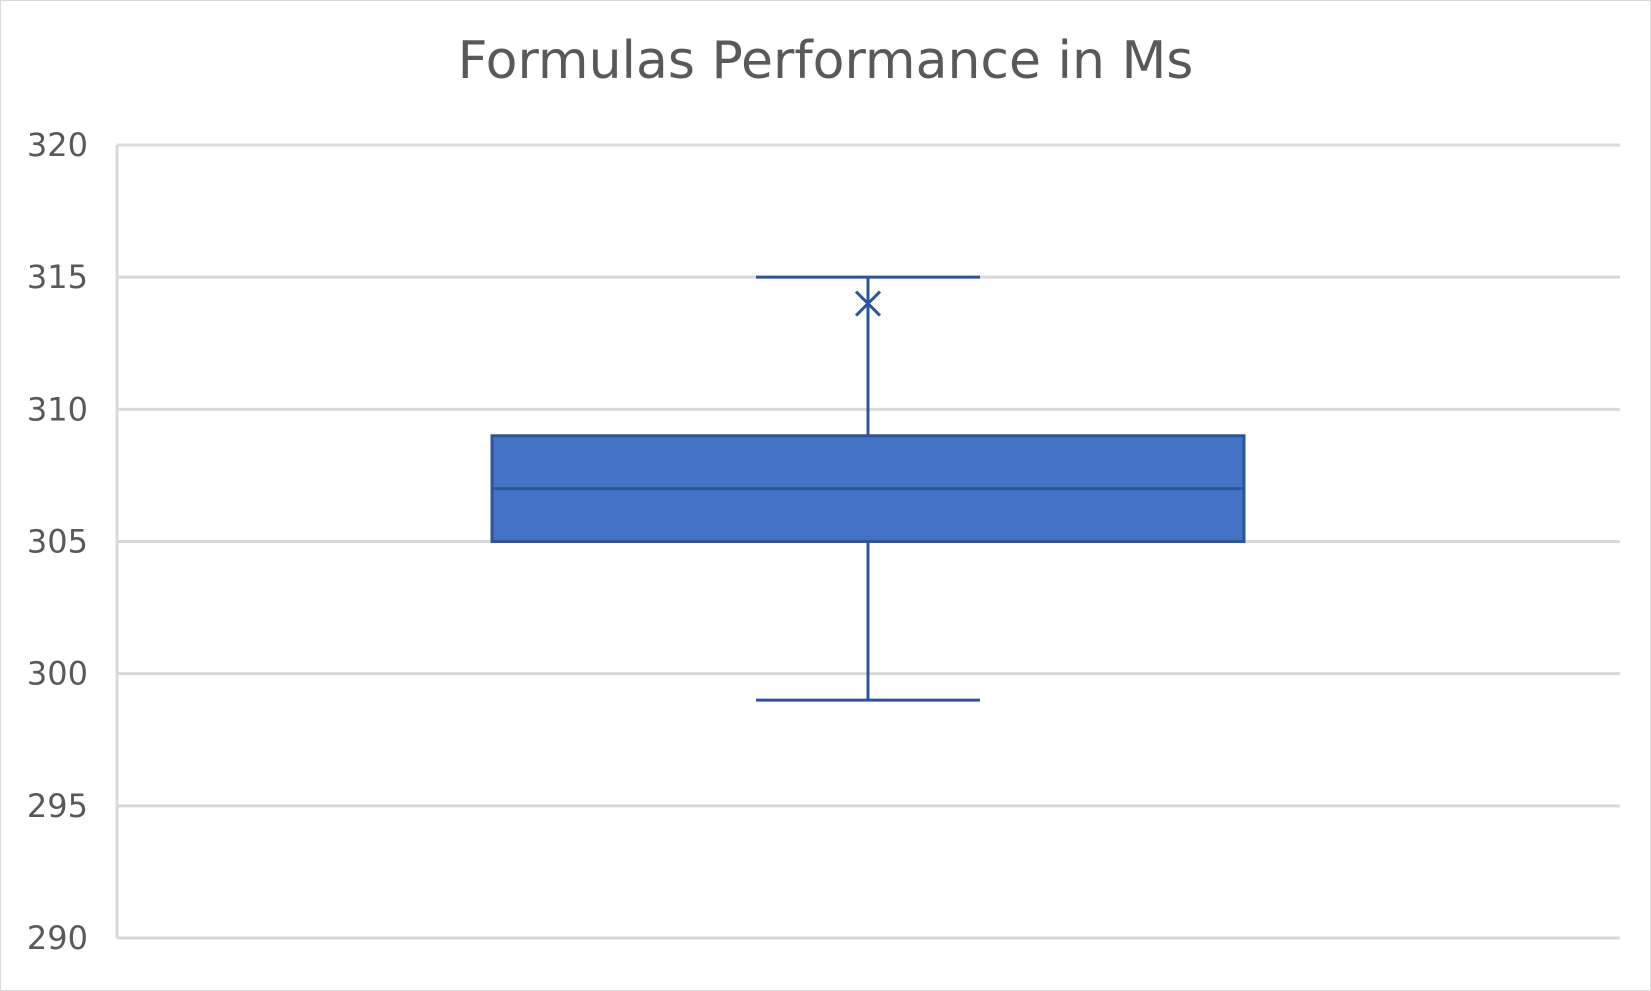 This screenshot has width=1651, height=991. I want to click on mean-marker-stroke-b, so click(868, 303).